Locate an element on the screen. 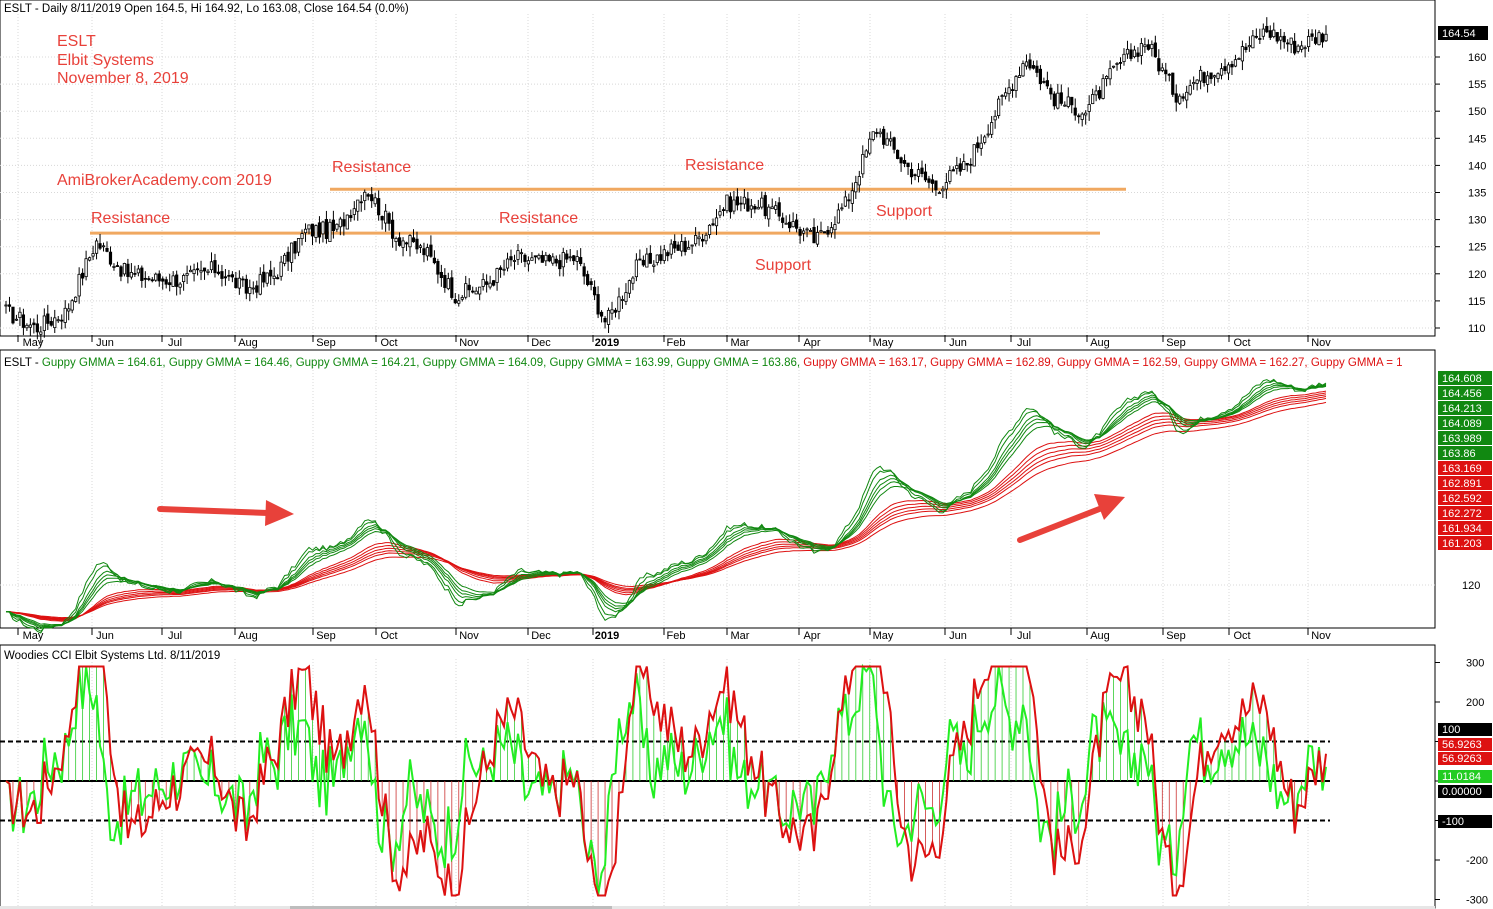 This screenshot has width=1493, height=909. ytick-price-120: 120 is located at coordinates (1477, 275).